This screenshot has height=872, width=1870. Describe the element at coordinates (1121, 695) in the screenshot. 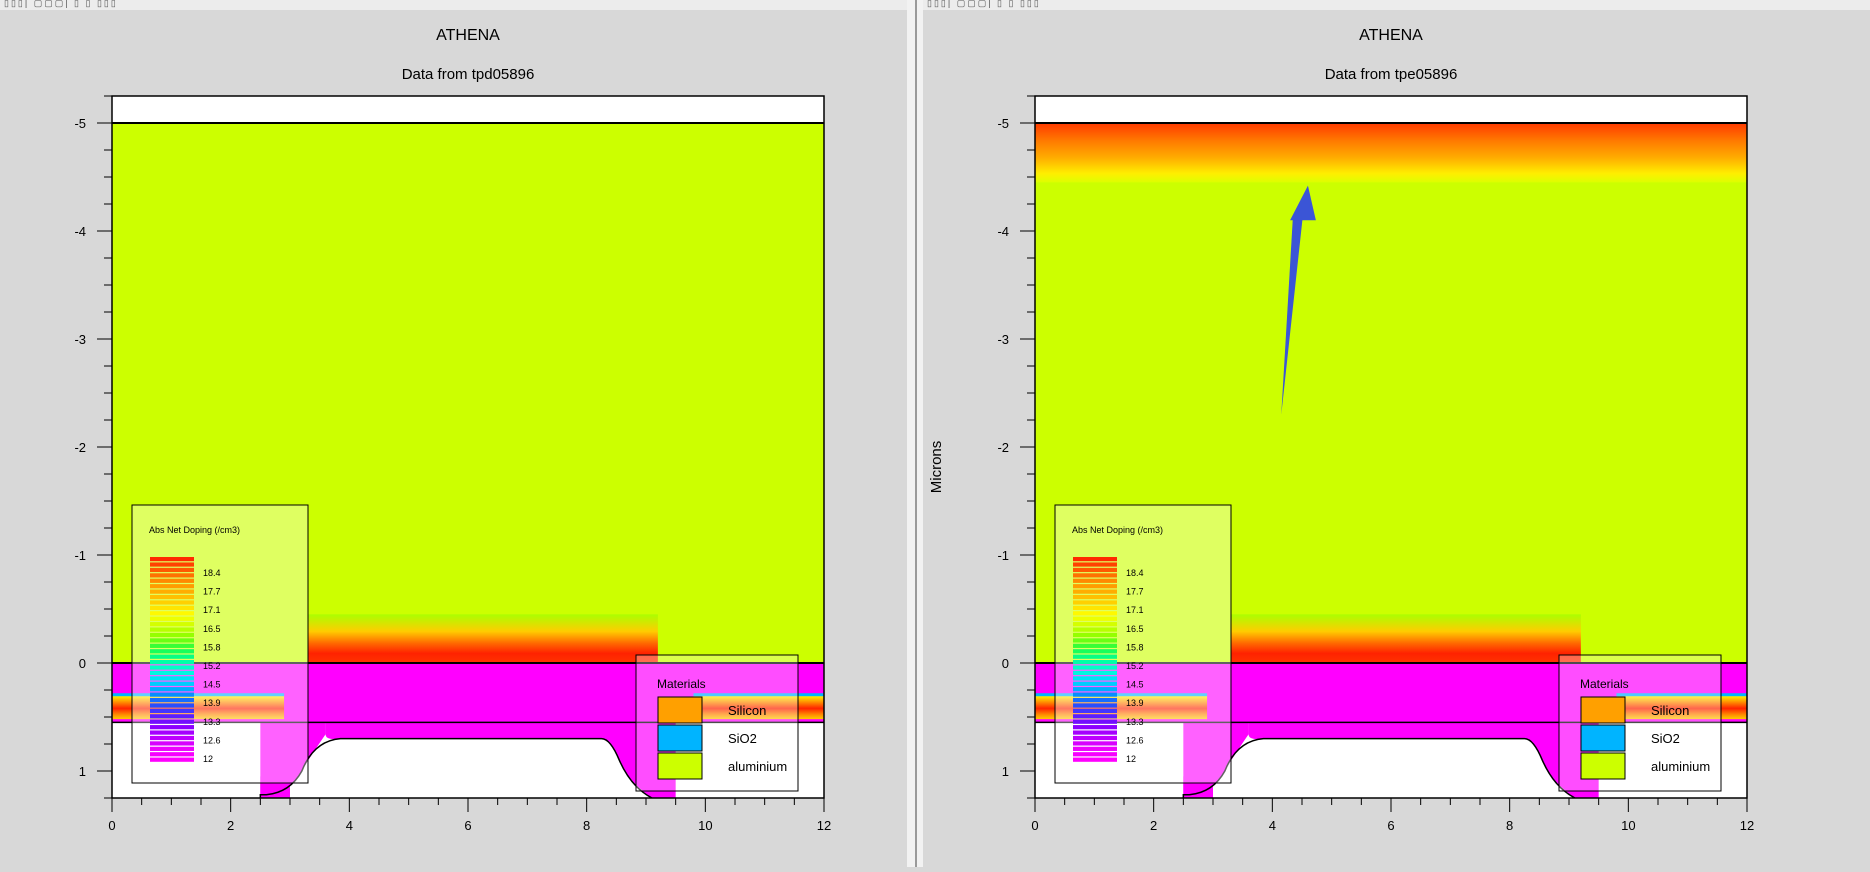

I see `sio2-line-left` at that location.